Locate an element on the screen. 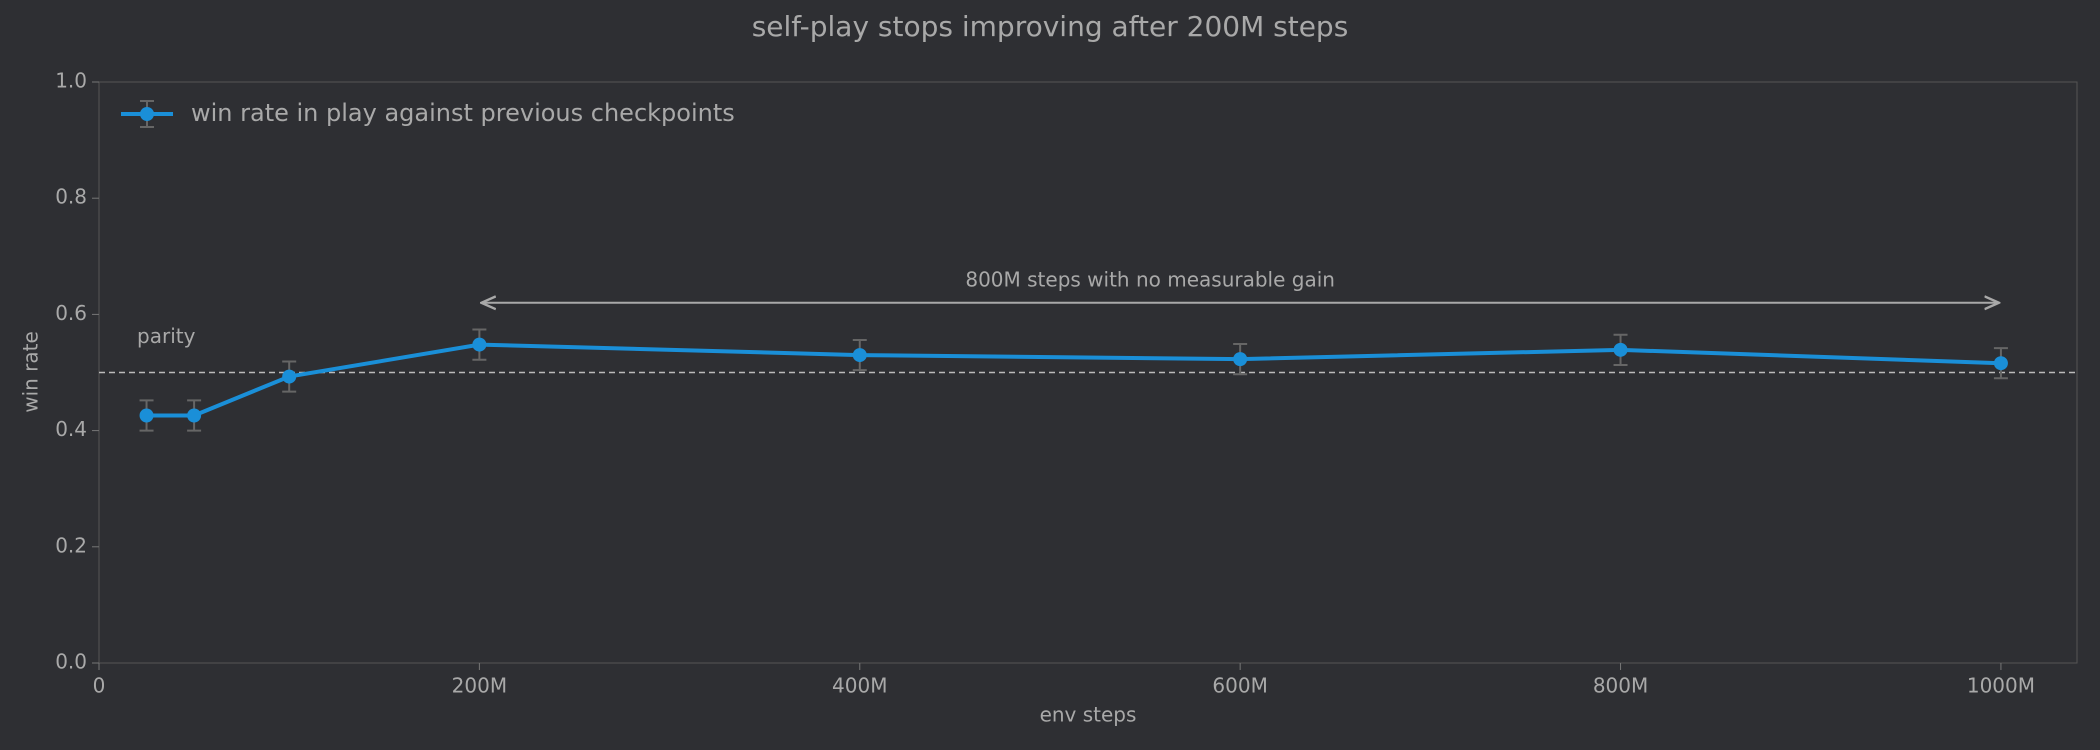 This screenshot has width=2100, height=750. x-axis-label: env steps is located at coordinates (1088, 715).